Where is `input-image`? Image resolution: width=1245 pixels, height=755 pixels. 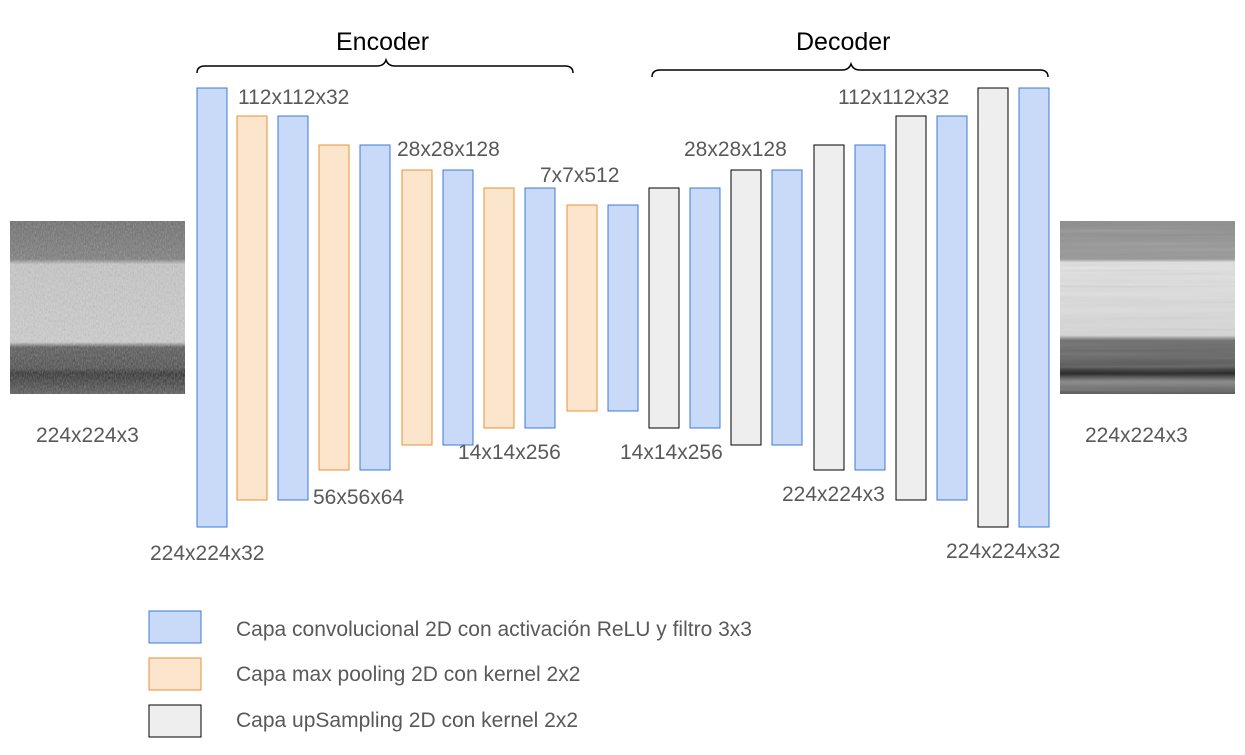 input-image is located at coordinates (97, 307).